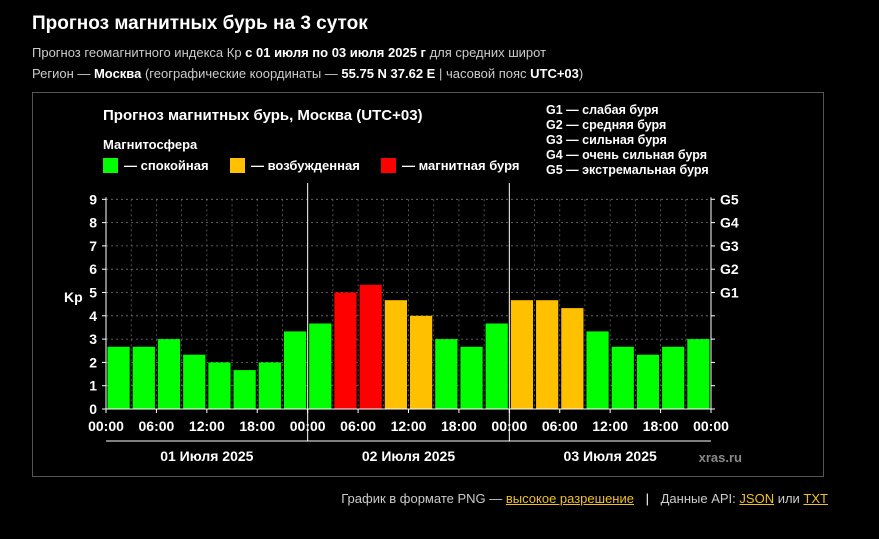  Describe the element at coordinates (627, 170) in the screenshot. I see `g-scale-label: G5 — экстремальная буря` at that location.